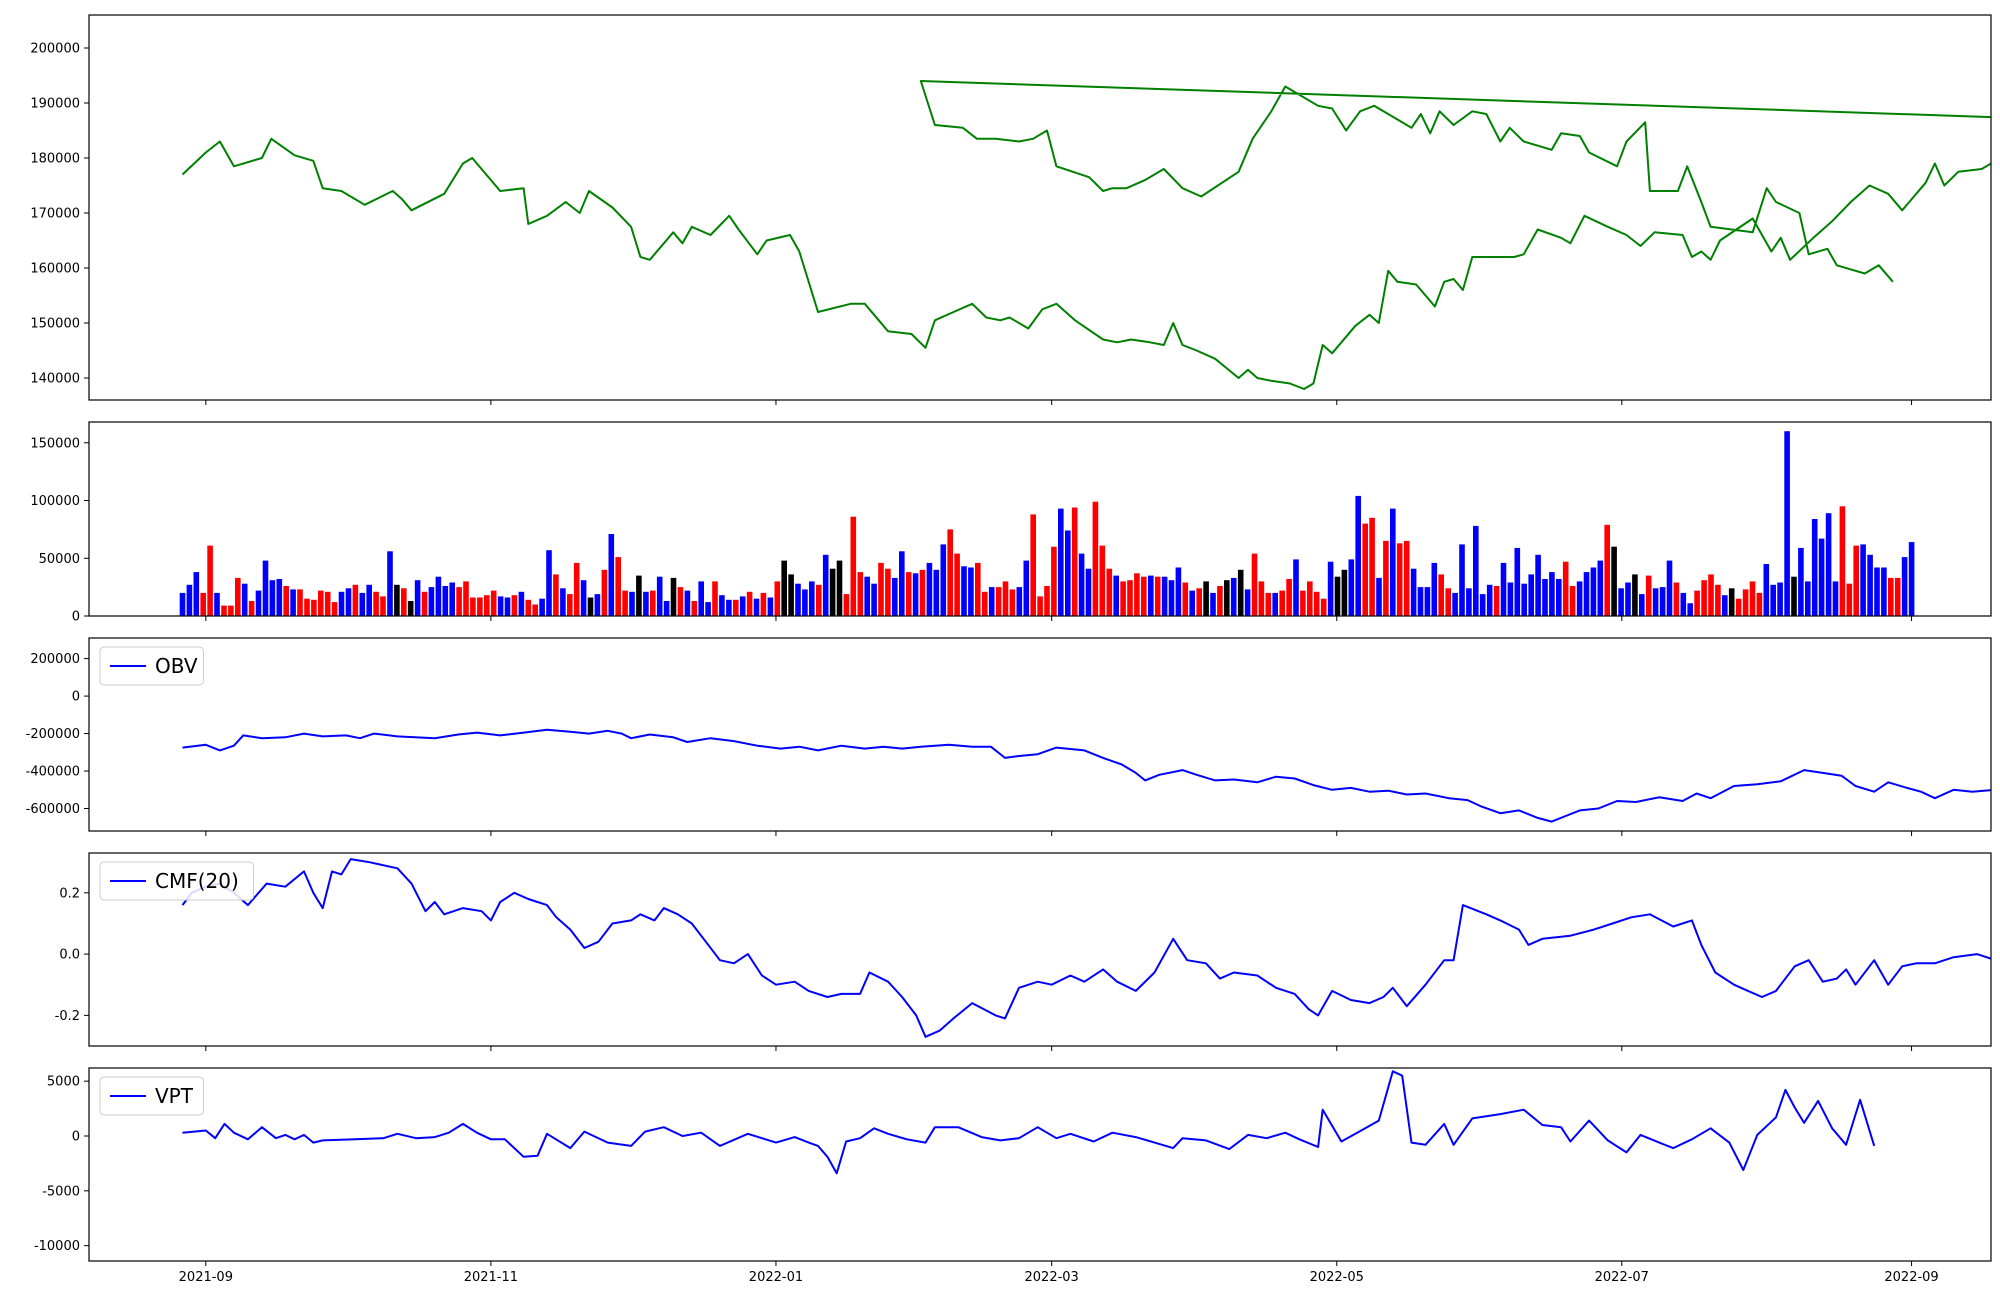  Describe the element at coordinates (176, 666) in the screenshot. I see `legend-label: OBV` at that location.